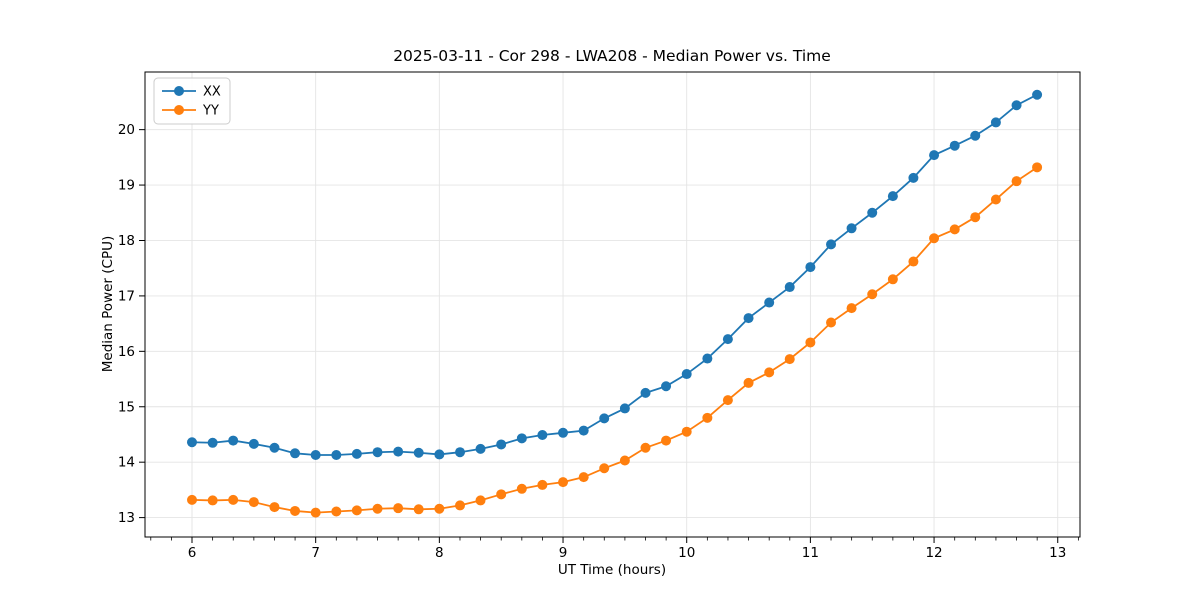 This screenshot has height=600, width=1200. I want to click on y-tick-label-17: 17, so click(126, 296).